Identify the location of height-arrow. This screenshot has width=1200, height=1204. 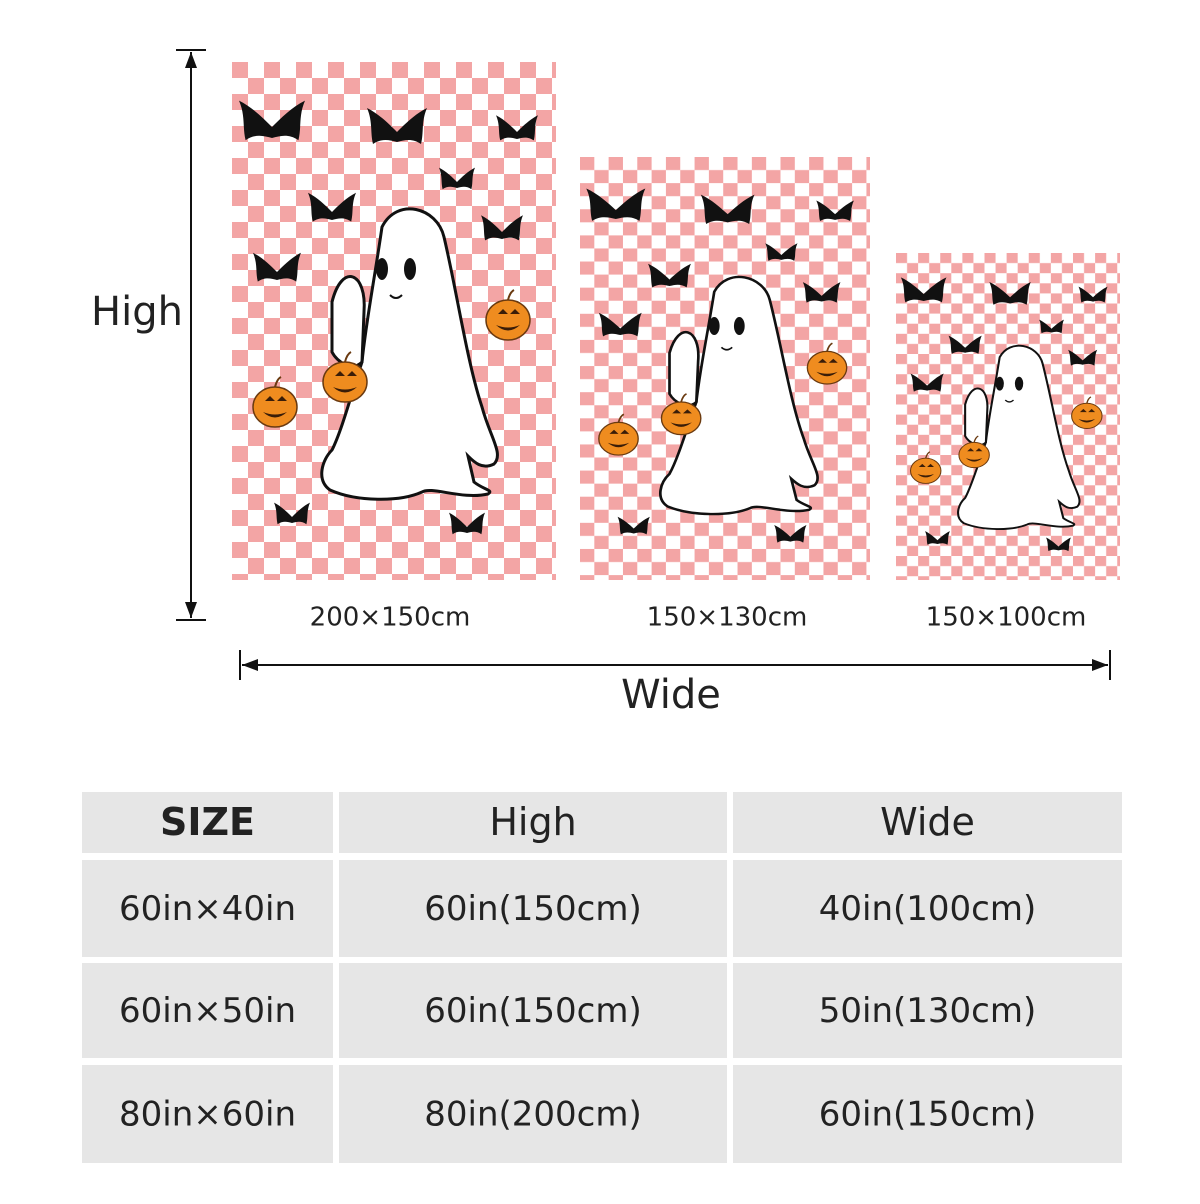
(191, 335).